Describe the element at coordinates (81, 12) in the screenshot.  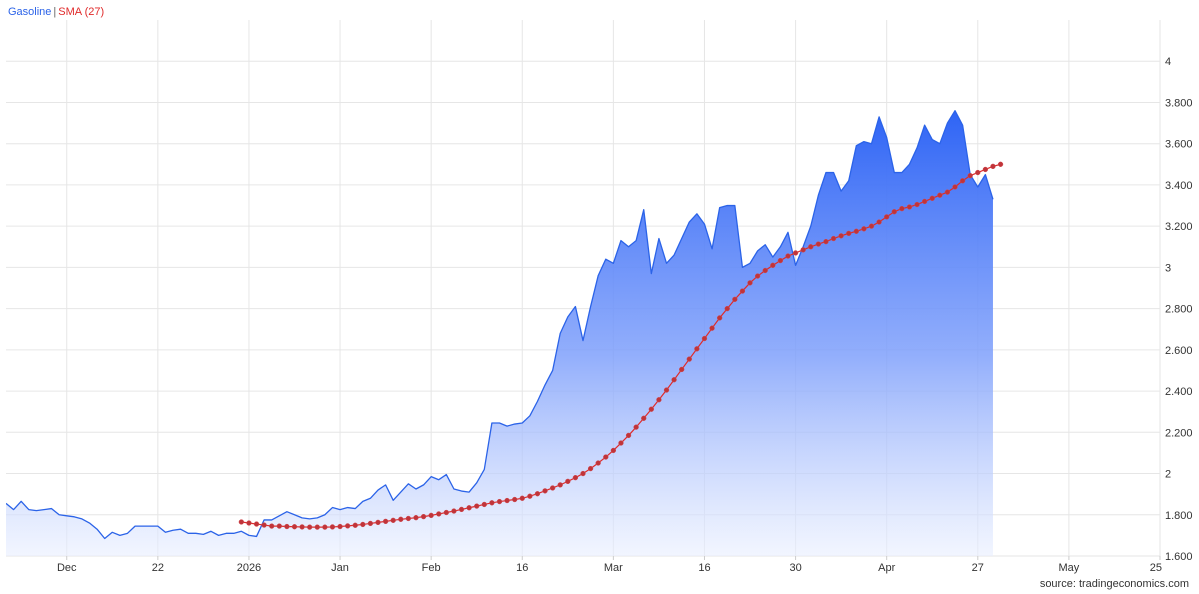
I see `legend-sma: SMA (27)` at that location.